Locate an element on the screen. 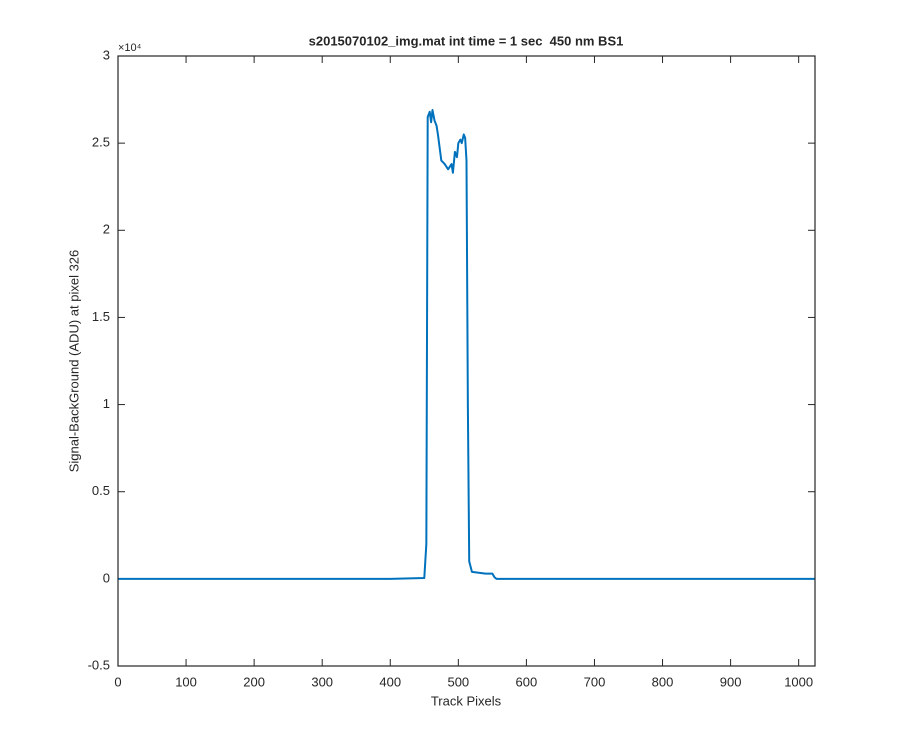 The width and height of the screenshot is (900, 750). y-exponent-label: ×10⁴ is located at coordinates (130, 48).